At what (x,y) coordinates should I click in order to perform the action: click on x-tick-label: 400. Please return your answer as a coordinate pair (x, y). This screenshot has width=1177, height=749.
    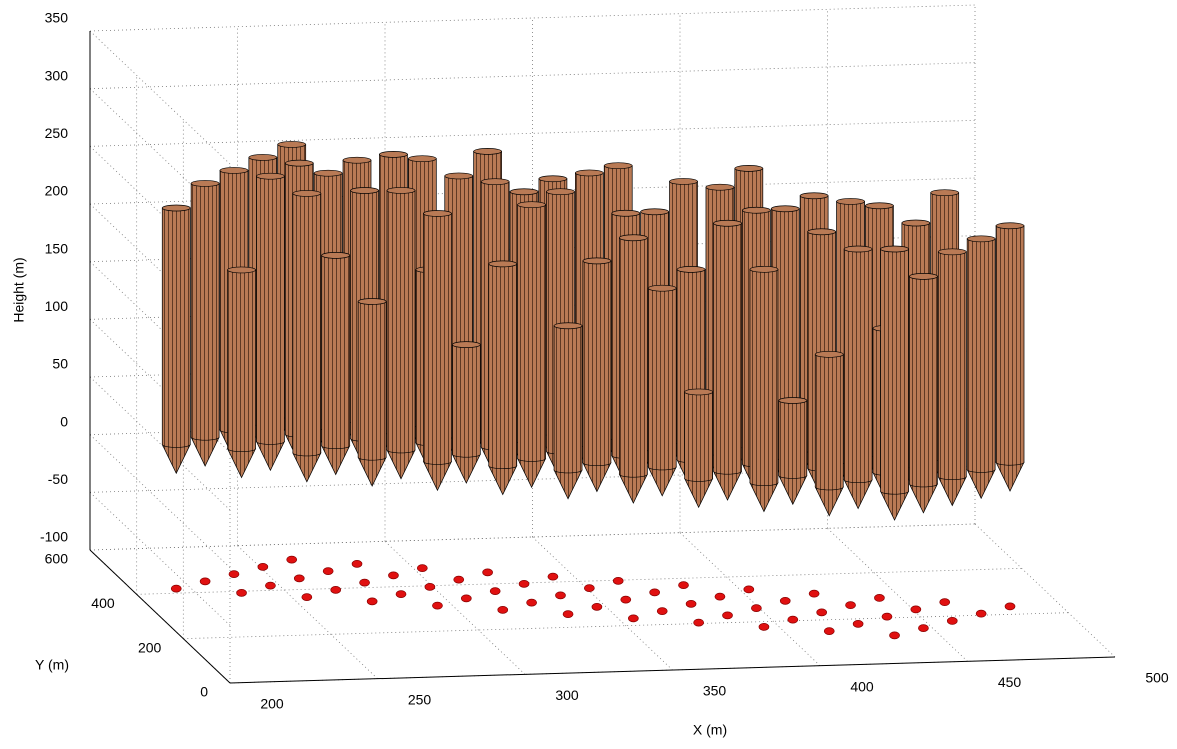
    Looking at the image, I should click on (862, 686).